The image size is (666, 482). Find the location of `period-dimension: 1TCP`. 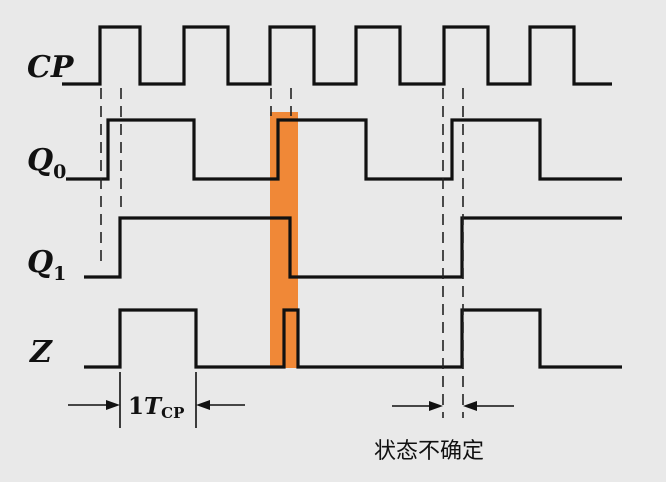

period-dimension: 1TCP is located at coordinates (156, 400).